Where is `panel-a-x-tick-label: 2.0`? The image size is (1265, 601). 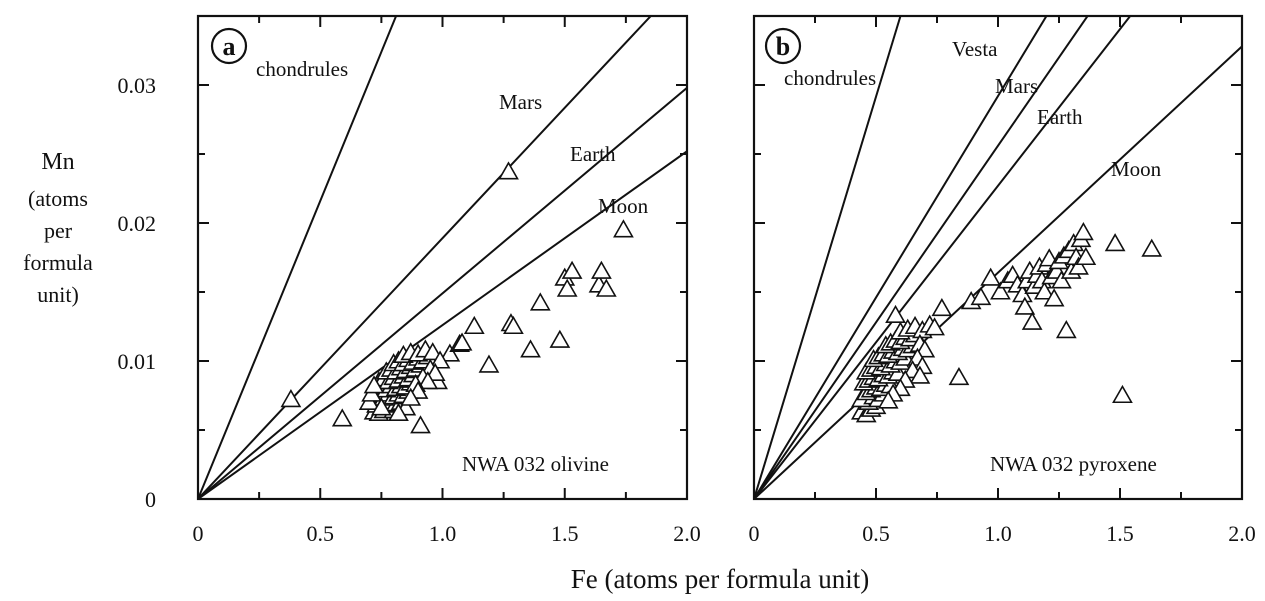
panel-a-x-tick-label: 2.0 is located at coordinates (687, 533).